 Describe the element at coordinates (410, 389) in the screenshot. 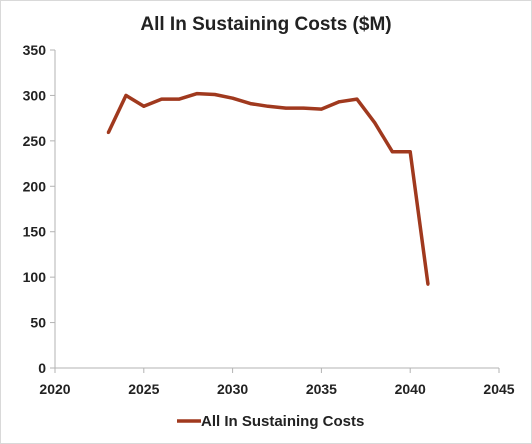

I see `x-tick-label: 2040` at that location.